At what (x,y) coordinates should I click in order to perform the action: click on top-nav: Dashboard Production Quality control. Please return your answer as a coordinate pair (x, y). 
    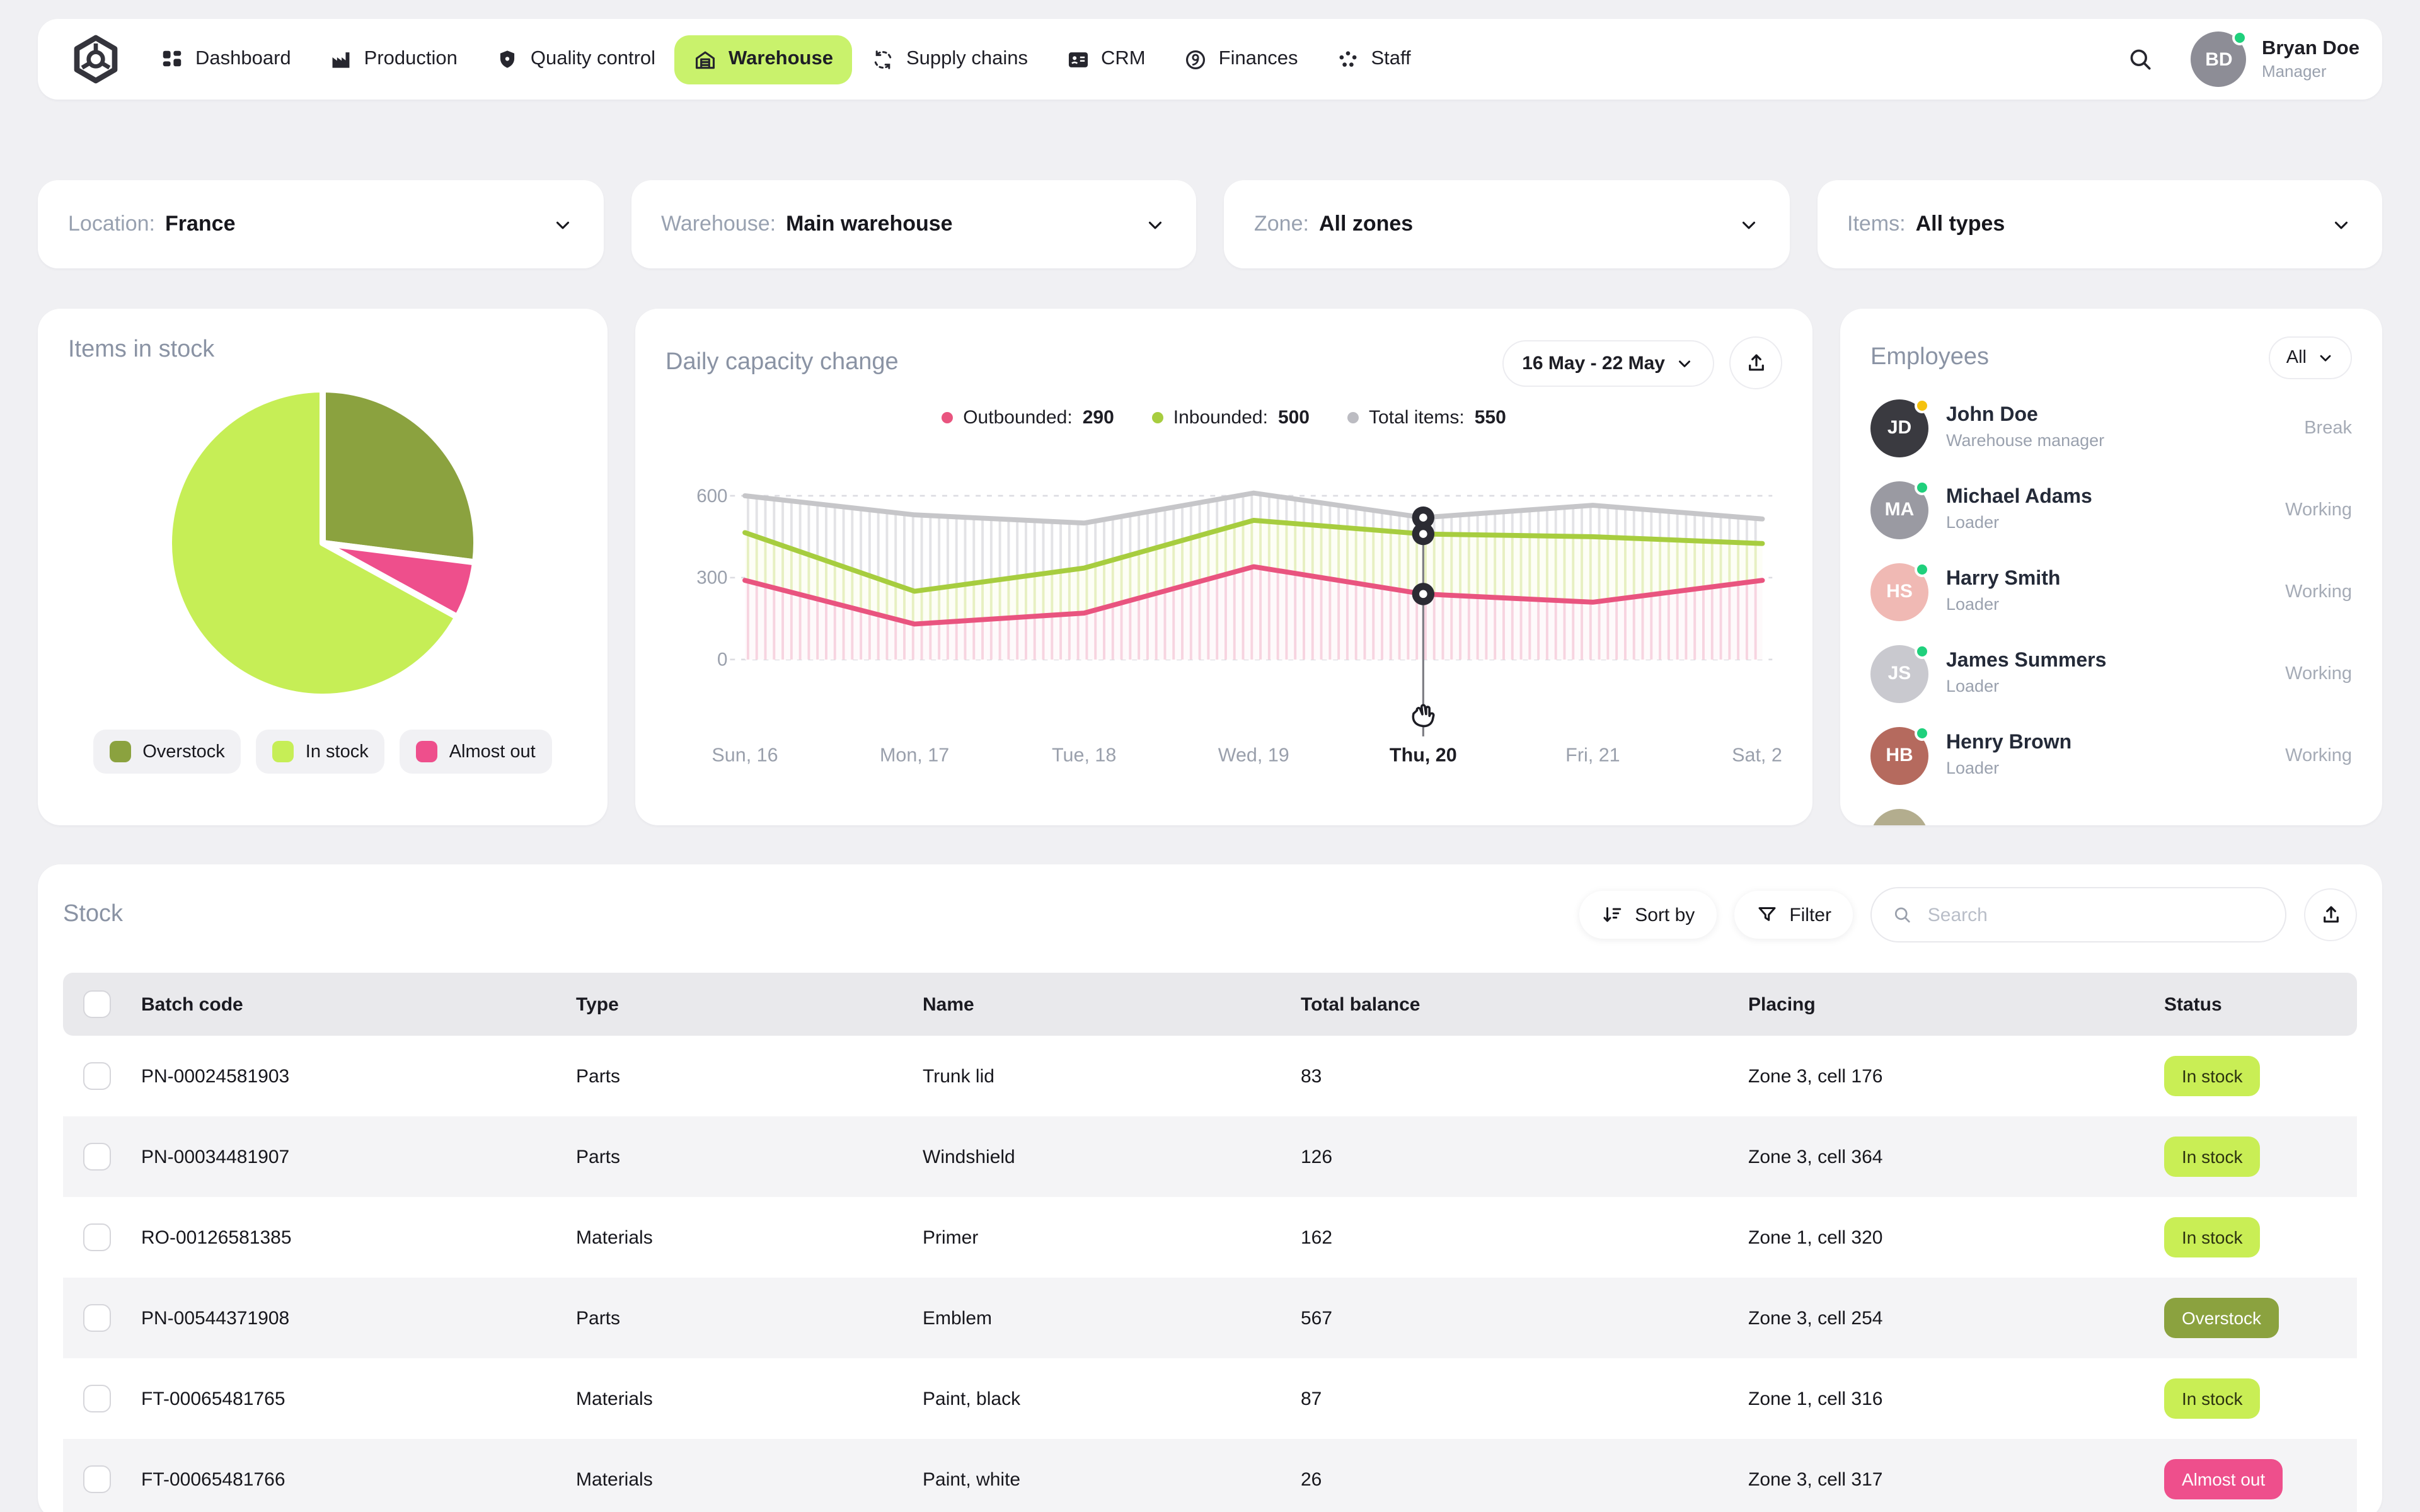
    Looking at the image, I should click on (1210, 59).